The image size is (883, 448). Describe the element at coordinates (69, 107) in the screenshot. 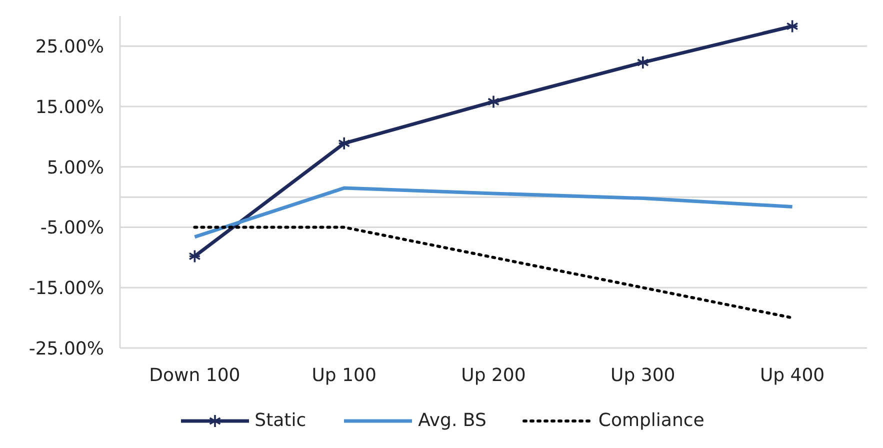

I see `y-tick-label: 15.00%` at that location.